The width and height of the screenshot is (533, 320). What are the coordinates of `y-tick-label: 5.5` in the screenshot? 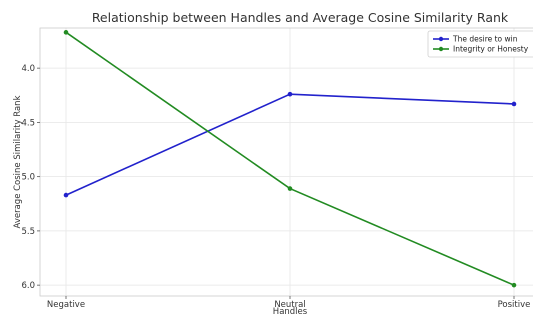 It's located at (28, 232).